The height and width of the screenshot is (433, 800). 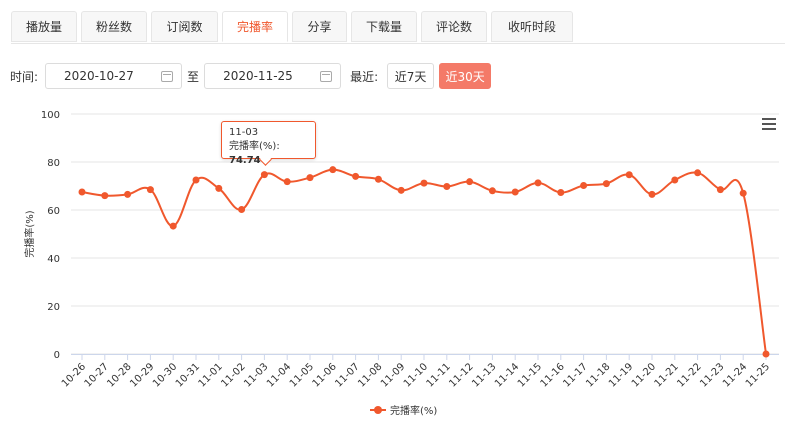 What do you see at coordinates (769, 124) in the screenshot?
I see `chart-menu-icon` at bounding box center [769, 124].